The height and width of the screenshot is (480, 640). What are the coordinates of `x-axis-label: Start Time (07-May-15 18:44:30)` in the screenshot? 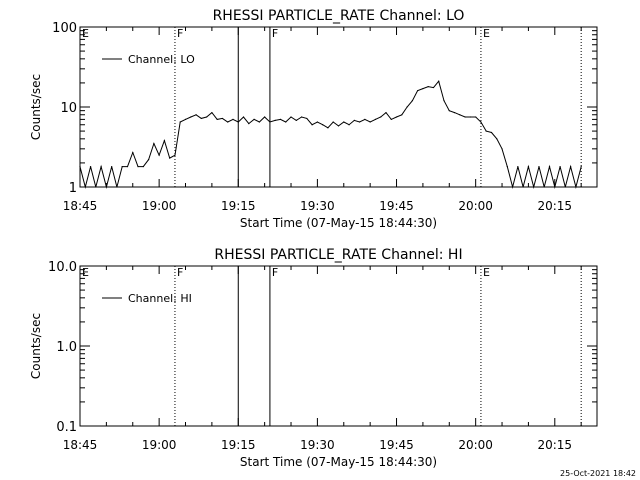 It's located at (338, 223).